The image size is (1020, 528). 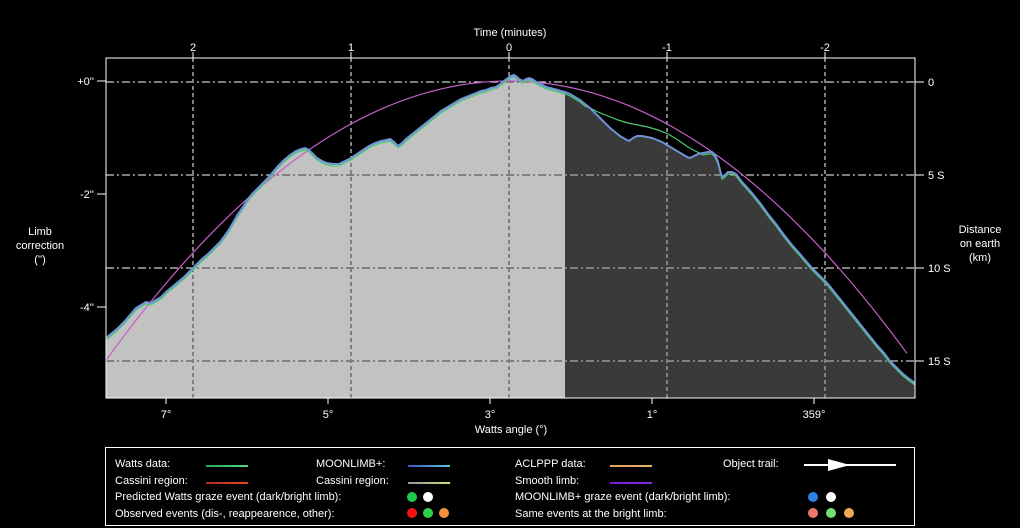 I want to click on moonlimb-line-swatch, so click(x=429, y=466).